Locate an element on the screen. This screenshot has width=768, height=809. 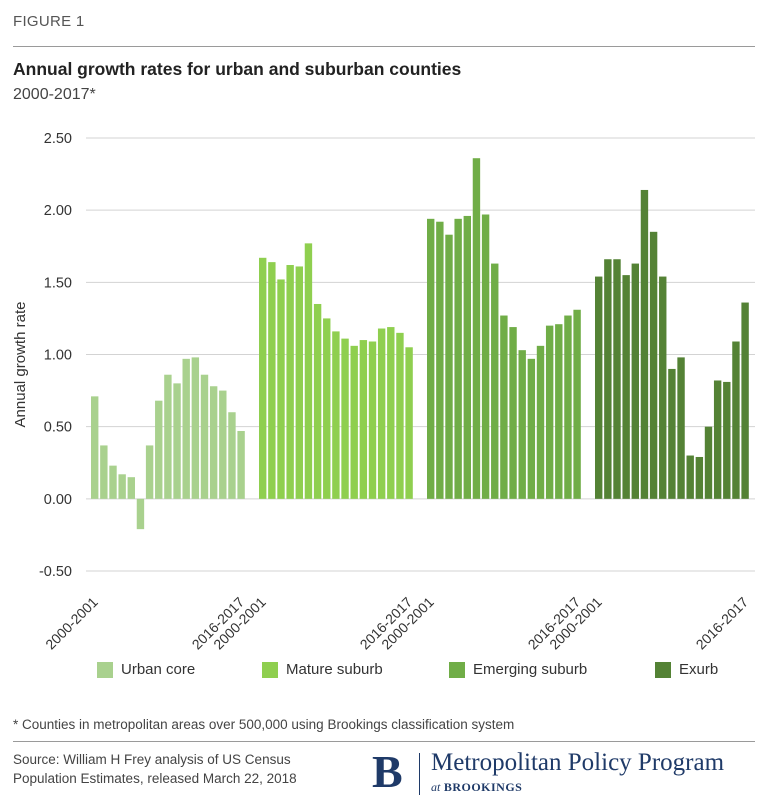
legend-item-urban-core: Urban core is located at coordinates (146, 669).